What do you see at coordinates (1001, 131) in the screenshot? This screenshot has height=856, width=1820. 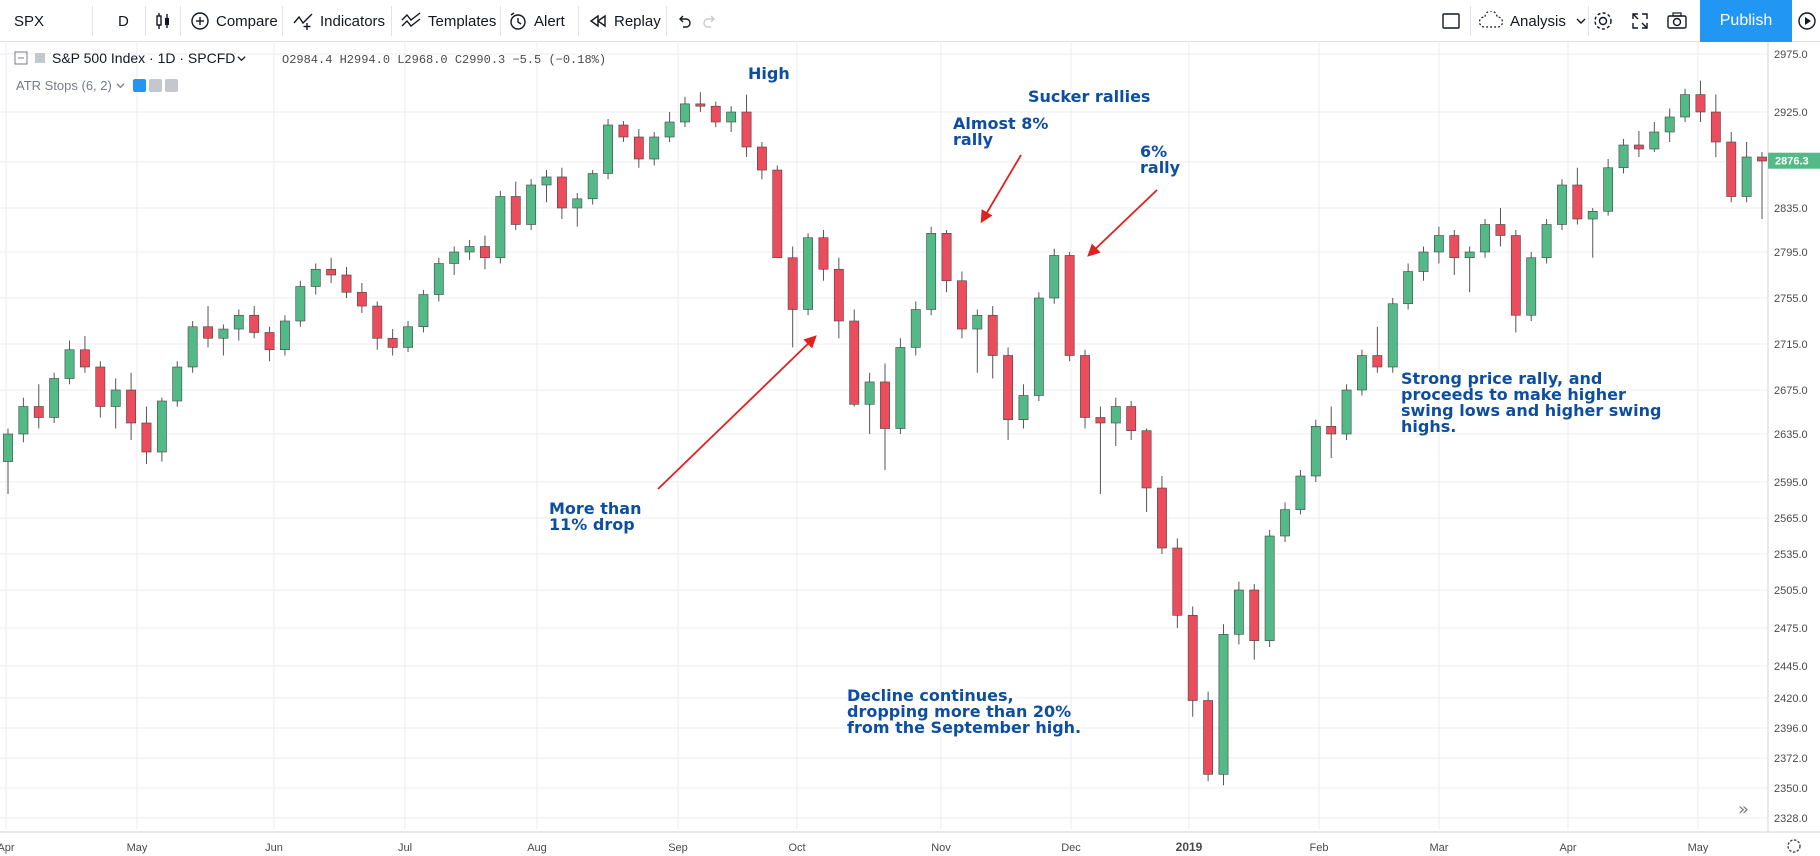 I see `annotation-8pct-rally: Almost 8% rally` at bounding box center [1001, 131].